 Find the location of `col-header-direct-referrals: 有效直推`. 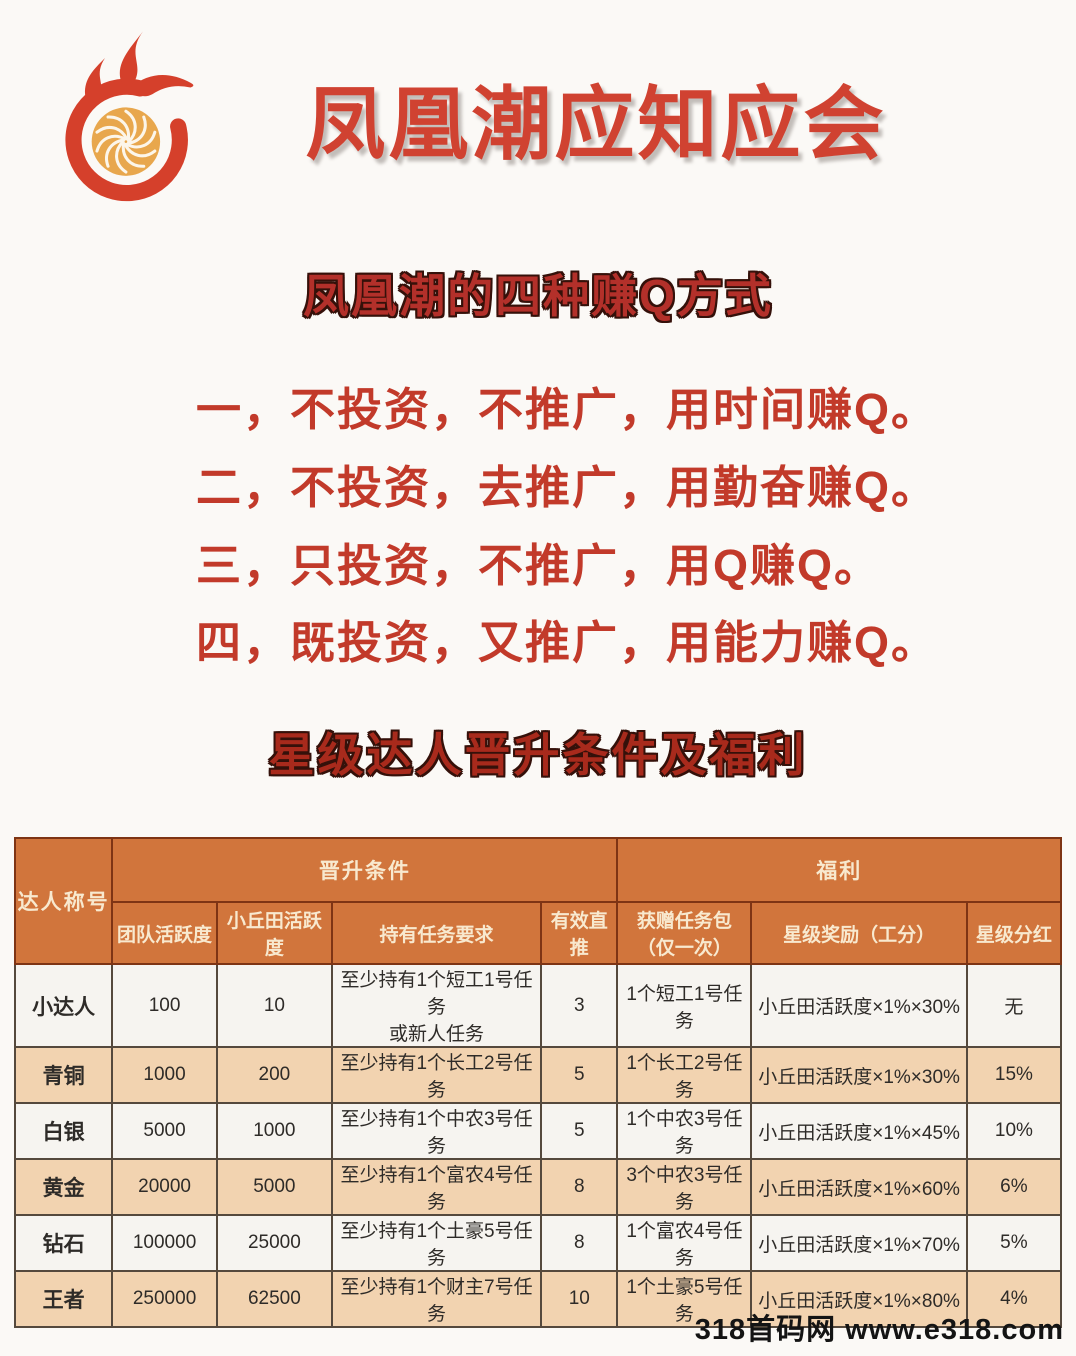

col-header-direct-referrals: 有效直推 is located at coordinates (579, 933).